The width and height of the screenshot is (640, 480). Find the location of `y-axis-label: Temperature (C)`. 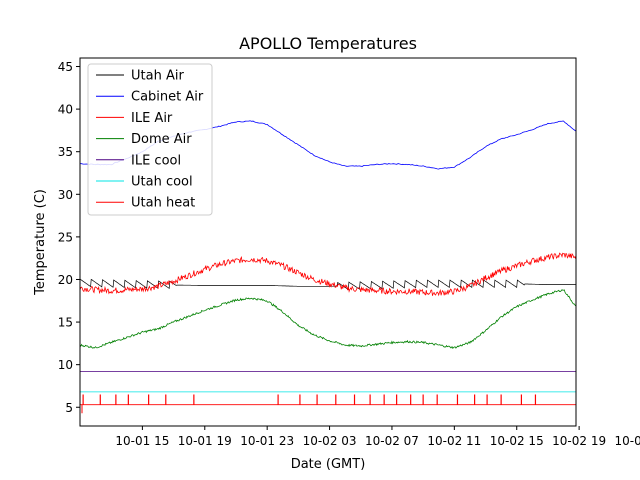

y-axis-label: Temperature (C) is located at coordinates (40, 242).